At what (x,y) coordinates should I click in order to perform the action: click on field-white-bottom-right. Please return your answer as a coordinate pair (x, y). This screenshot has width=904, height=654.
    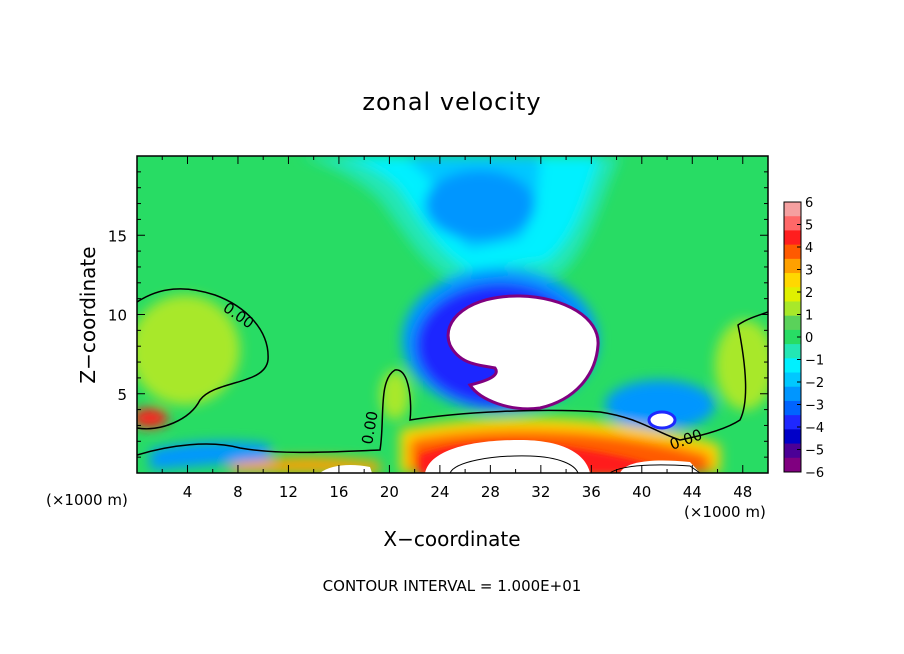
    Looking at the image, I should click on (660, 466).